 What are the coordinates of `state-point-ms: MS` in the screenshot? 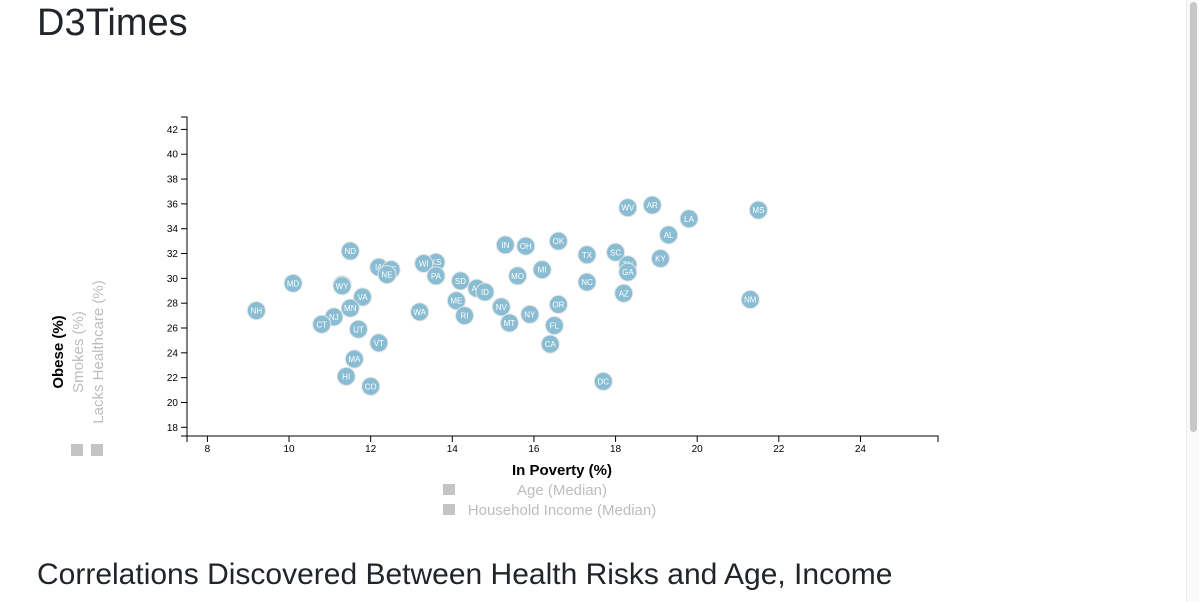 It's located at (758, 210).